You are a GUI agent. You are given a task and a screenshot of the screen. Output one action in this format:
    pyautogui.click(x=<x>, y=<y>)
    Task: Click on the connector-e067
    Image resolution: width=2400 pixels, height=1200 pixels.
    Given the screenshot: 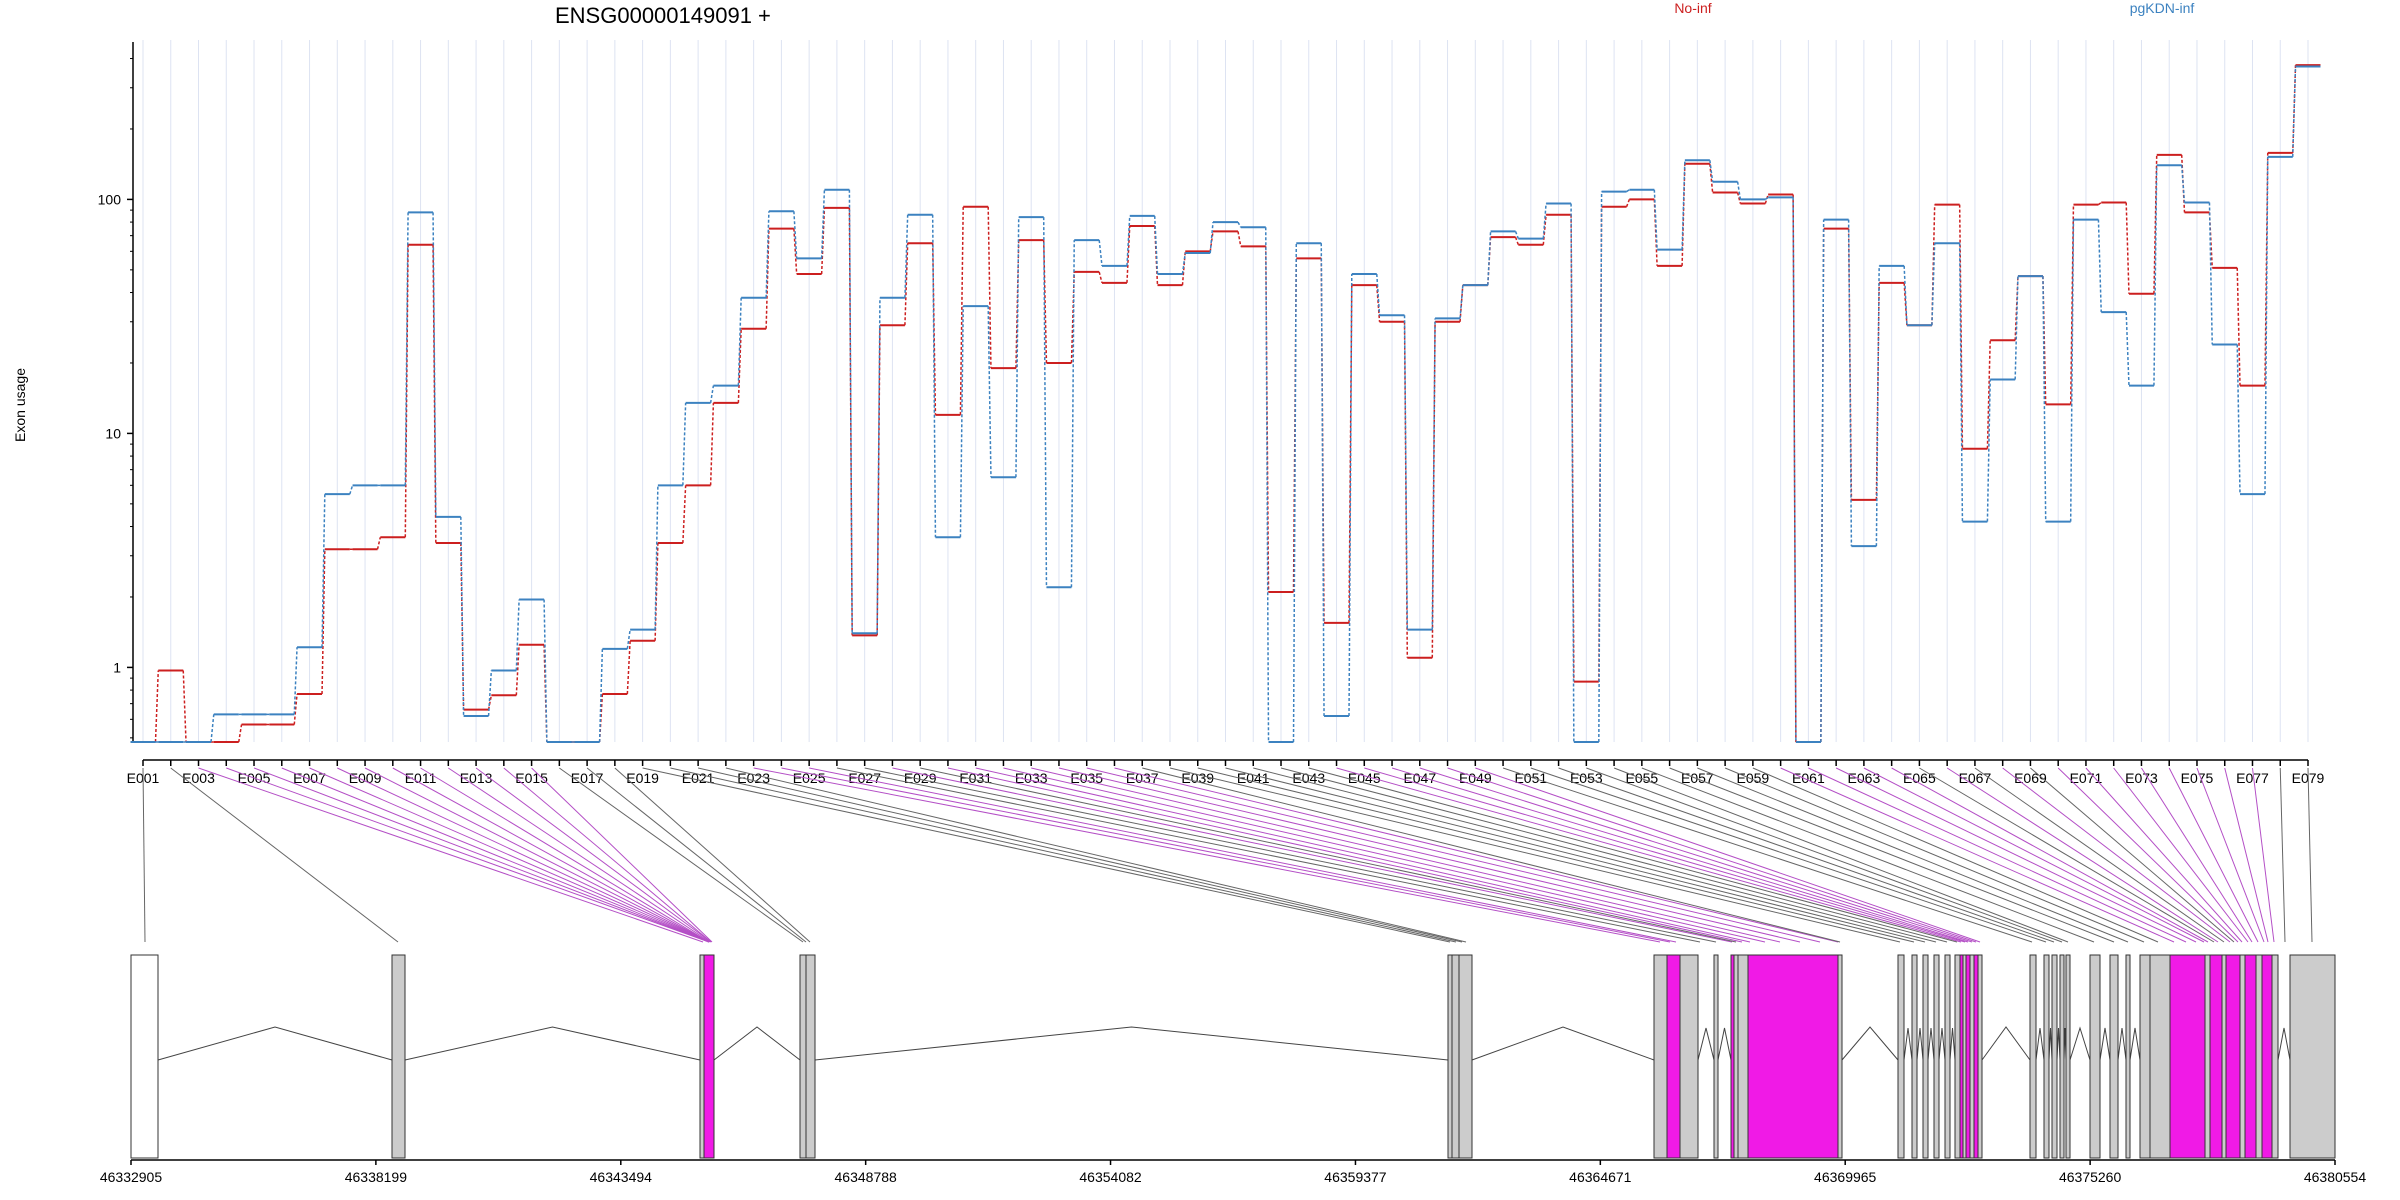 What is the action you would take?
    pyautogui.click(x=2099, y=855)
    